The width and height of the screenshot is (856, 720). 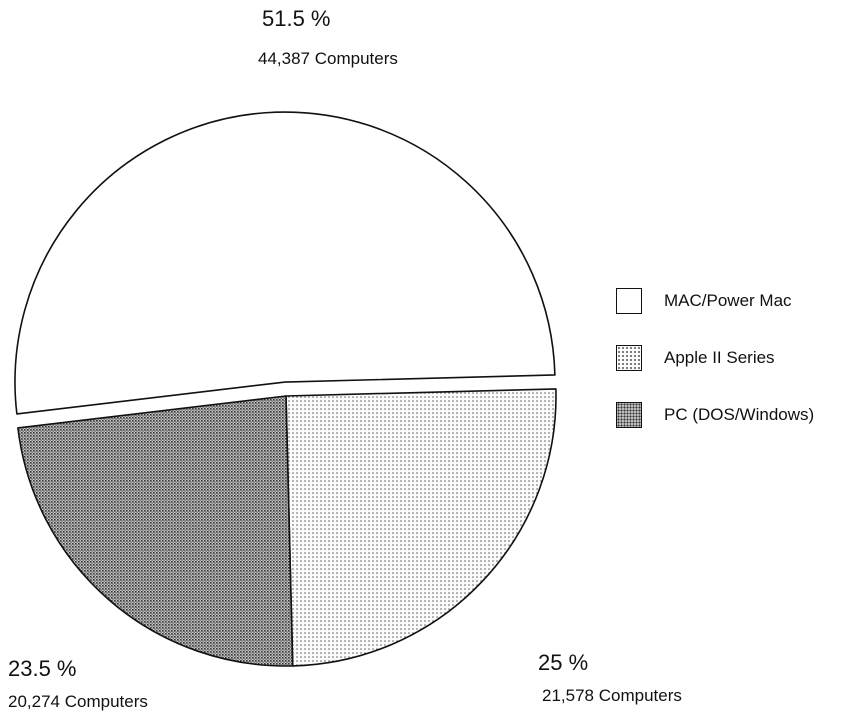 I want to click on pie-slice-pc, so click(x=155, y=531).